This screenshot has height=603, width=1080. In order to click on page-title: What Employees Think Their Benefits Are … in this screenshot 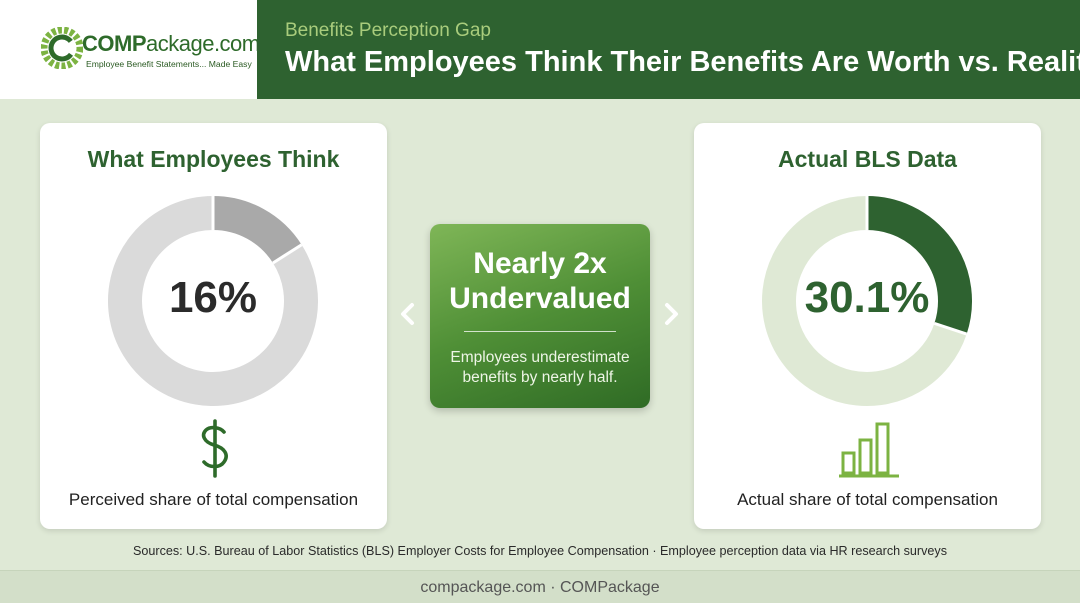, I will do `click(682, 62)`.